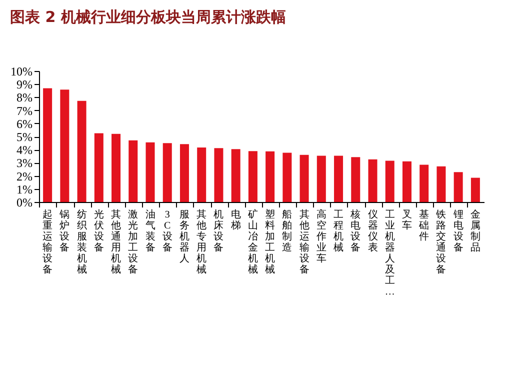 The width and height of the screenshot is (524, 382). What do you see at coordinates (235, 220) in the screenshot?
I see `x-tick-label: 电梯` at bounding box center [235, 220].